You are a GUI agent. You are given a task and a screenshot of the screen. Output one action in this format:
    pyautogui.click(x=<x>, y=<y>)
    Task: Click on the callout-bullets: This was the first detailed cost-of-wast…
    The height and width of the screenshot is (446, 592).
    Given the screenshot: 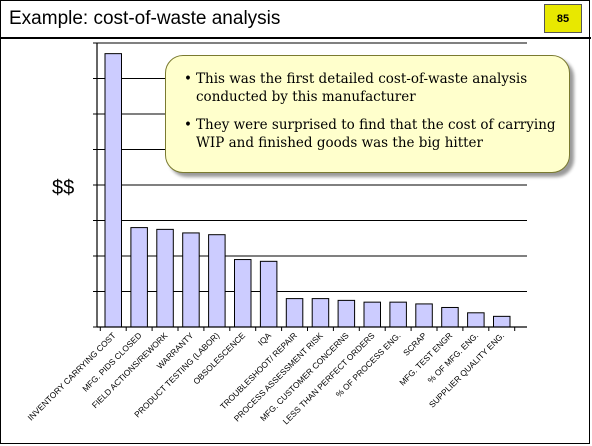 What is the action you would take?
    pyautogui.click(x=370, y=111)
    